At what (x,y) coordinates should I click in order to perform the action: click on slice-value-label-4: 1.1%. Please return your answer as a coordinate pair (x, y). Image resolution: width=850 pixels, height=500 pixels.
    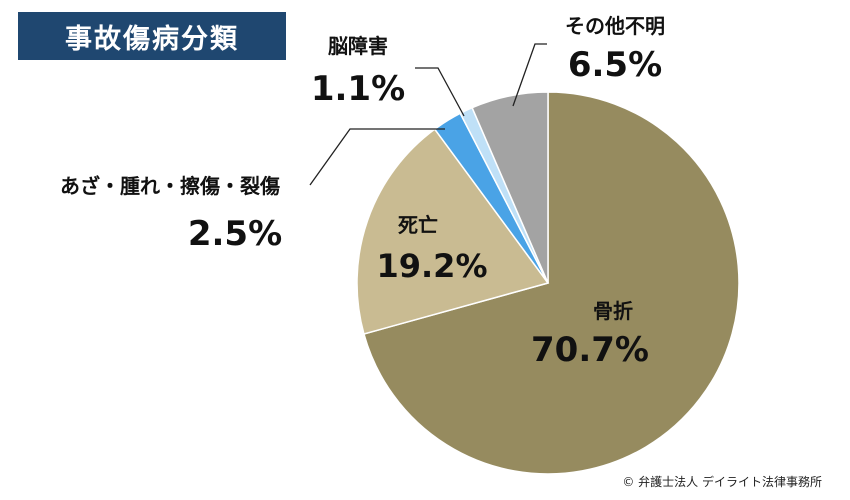
    Looking at the image, I should click on (358, 89).